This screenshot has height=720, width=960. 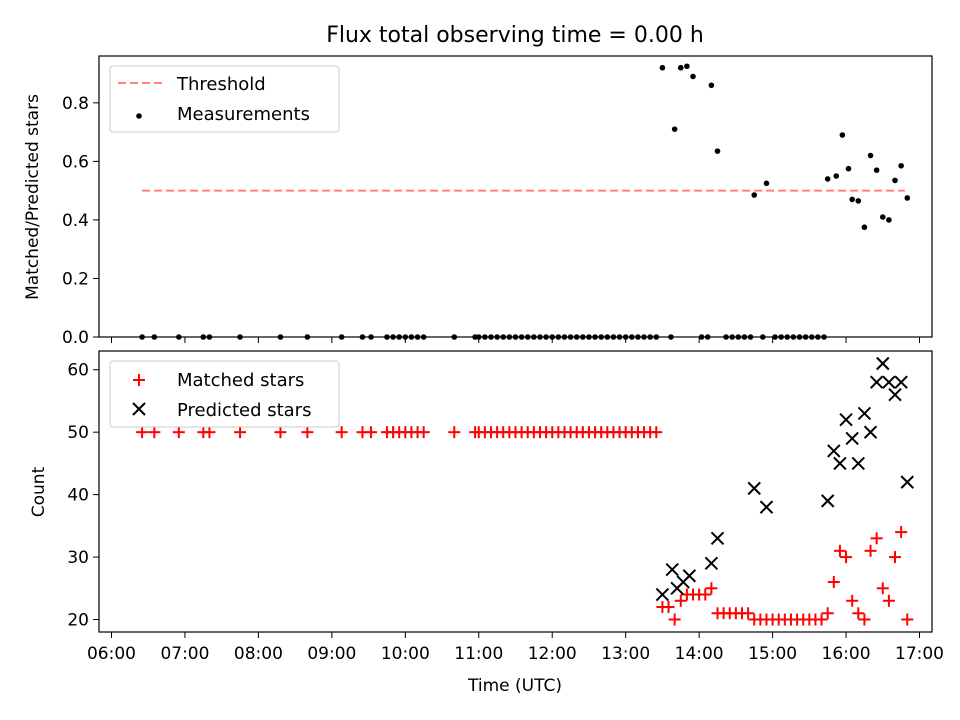 What do you see at coordinates (139, 409) in the screenshot?
I see `predicted-legend-marker` at bounding box center [139, 409].